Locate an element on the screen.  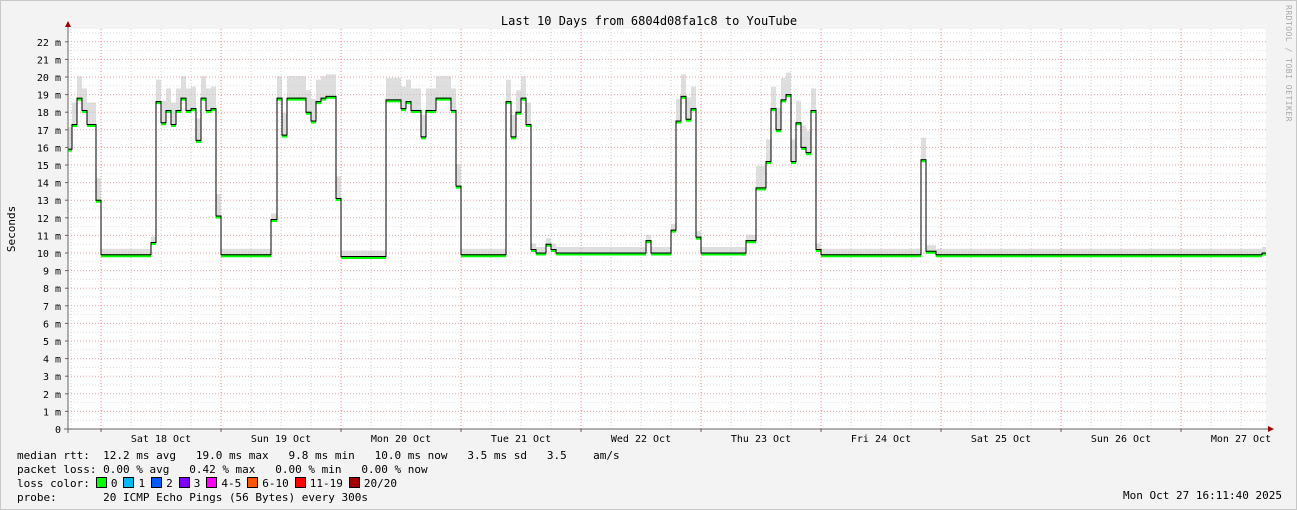
x-tick-label: Sun 26 Oct is located at coordinates (1121, 439).